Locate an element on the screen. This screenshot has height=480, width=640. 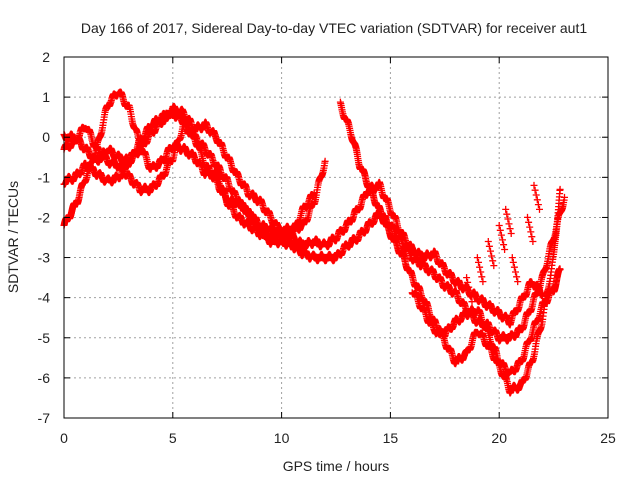
y-tick-label: -7 is located at coordinates (44, 418).